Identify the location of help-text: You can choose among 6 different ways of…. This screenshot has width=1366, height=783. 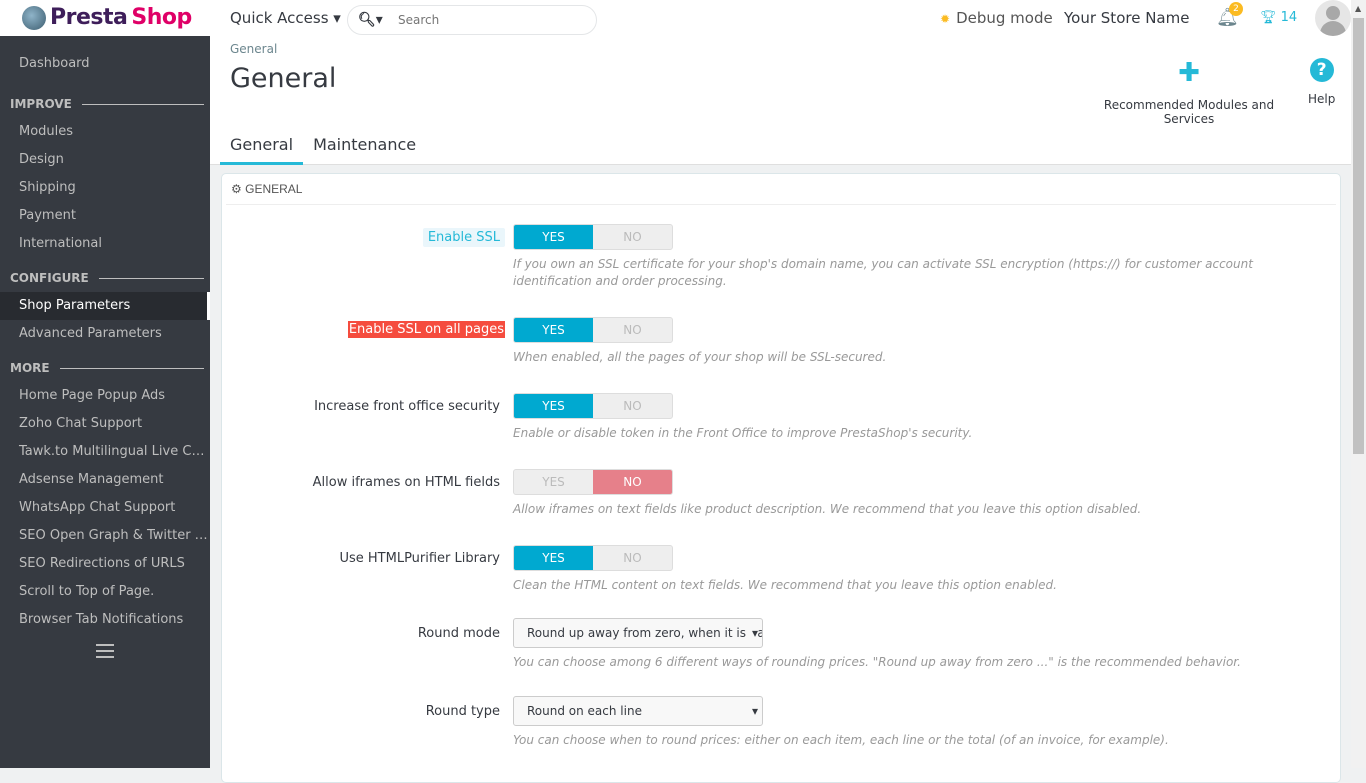
(877, 662).